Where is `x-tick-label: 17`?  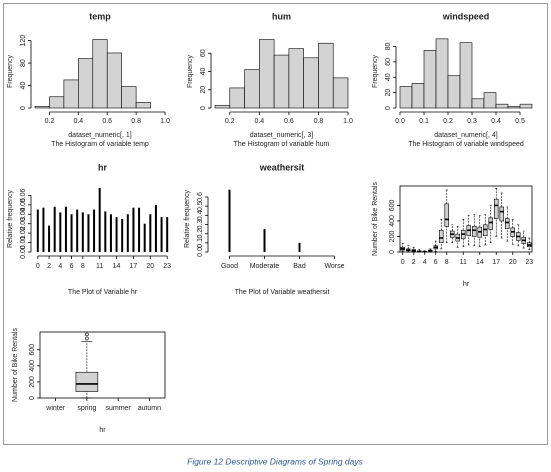 x-tick-label: 17 is located at coordinates (134, 266).